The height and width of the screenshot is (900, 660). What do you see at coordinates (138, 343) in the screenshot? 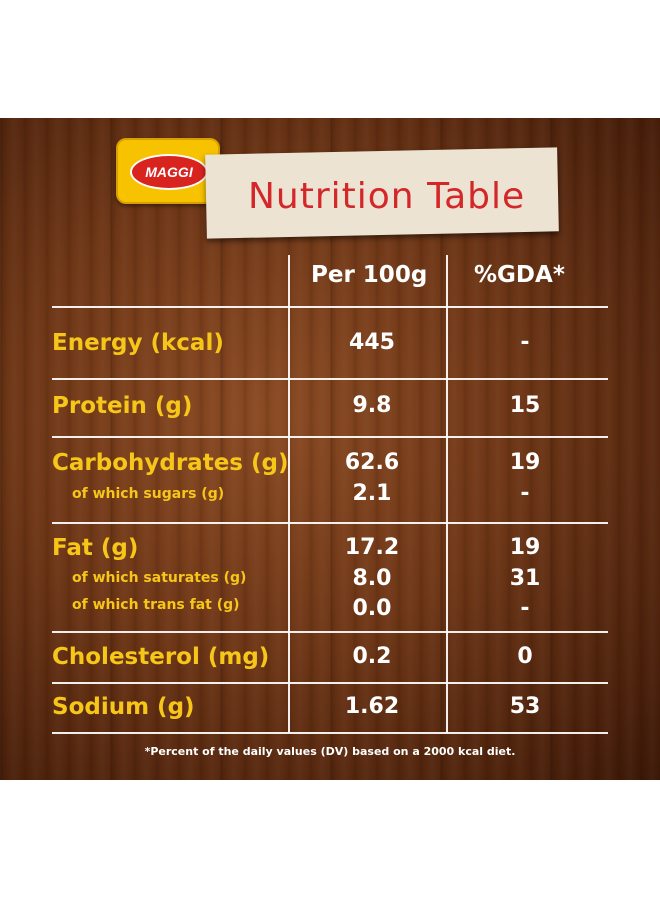
I see `row-label-energy: Energy (kcal)` at bounding box center [138, 343].